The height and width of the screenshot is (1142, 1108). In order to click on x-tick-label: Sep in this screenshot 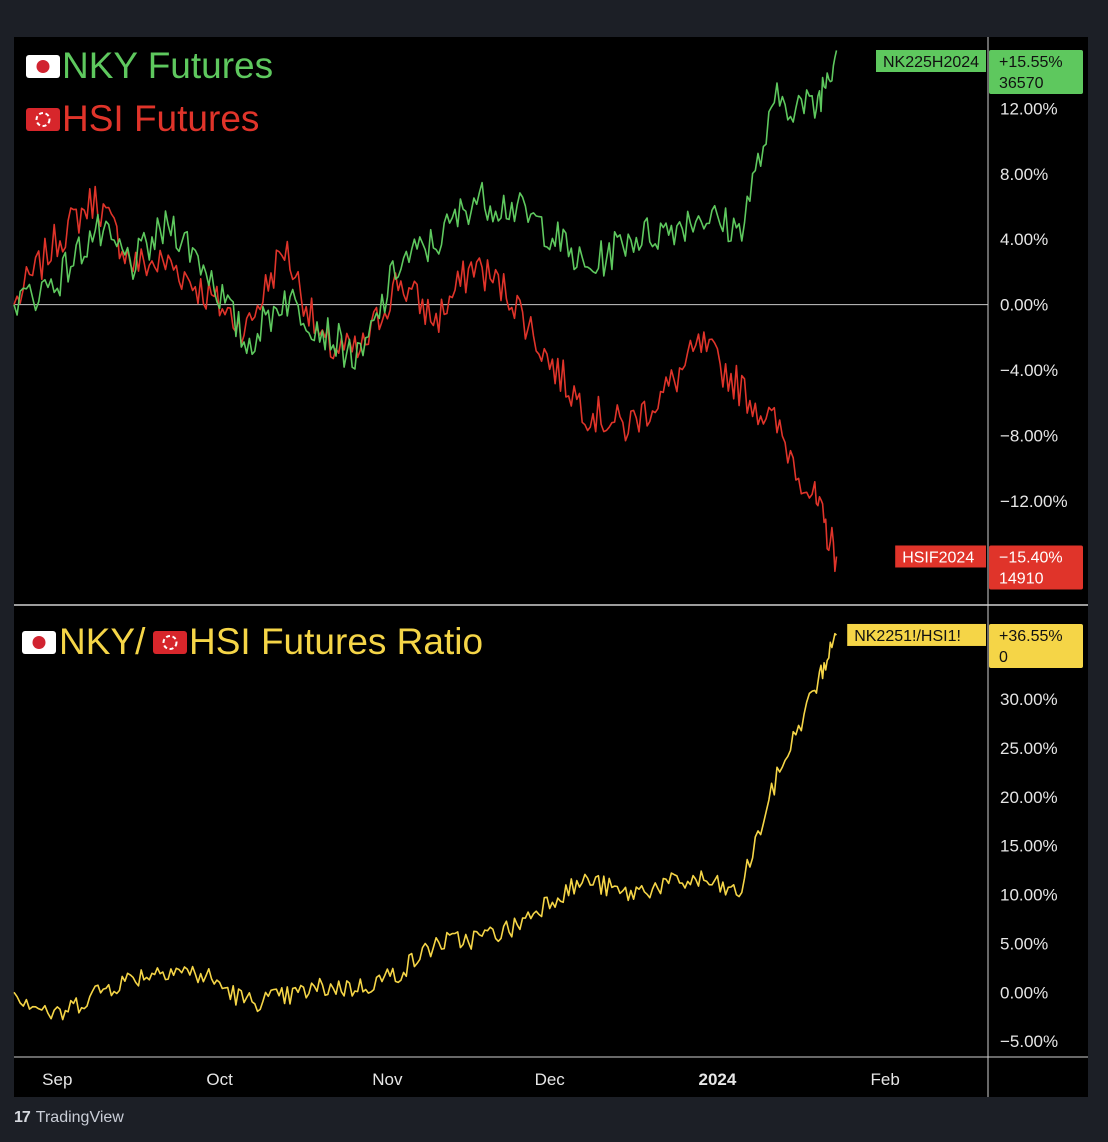, I will do `click(57, 1079)`.